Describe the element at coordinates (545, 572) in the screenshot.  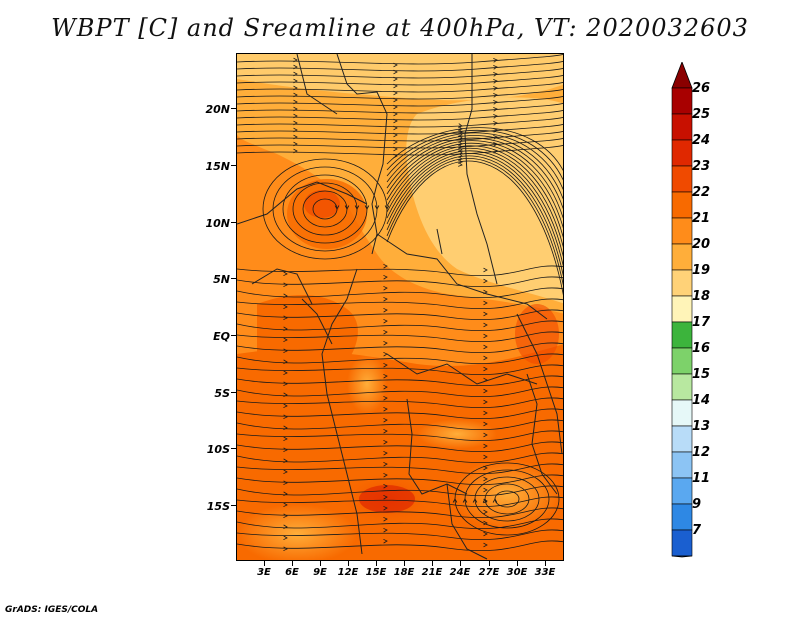
I see `lon-label-33e: 33E` at that location.